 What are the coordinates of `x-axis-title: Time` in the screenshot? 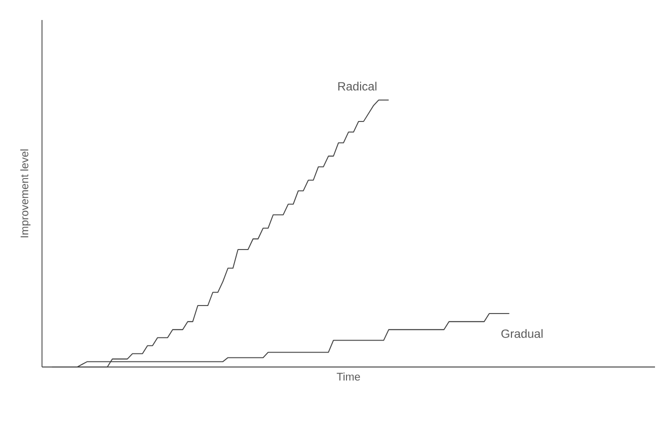 It's located at (348, 376).